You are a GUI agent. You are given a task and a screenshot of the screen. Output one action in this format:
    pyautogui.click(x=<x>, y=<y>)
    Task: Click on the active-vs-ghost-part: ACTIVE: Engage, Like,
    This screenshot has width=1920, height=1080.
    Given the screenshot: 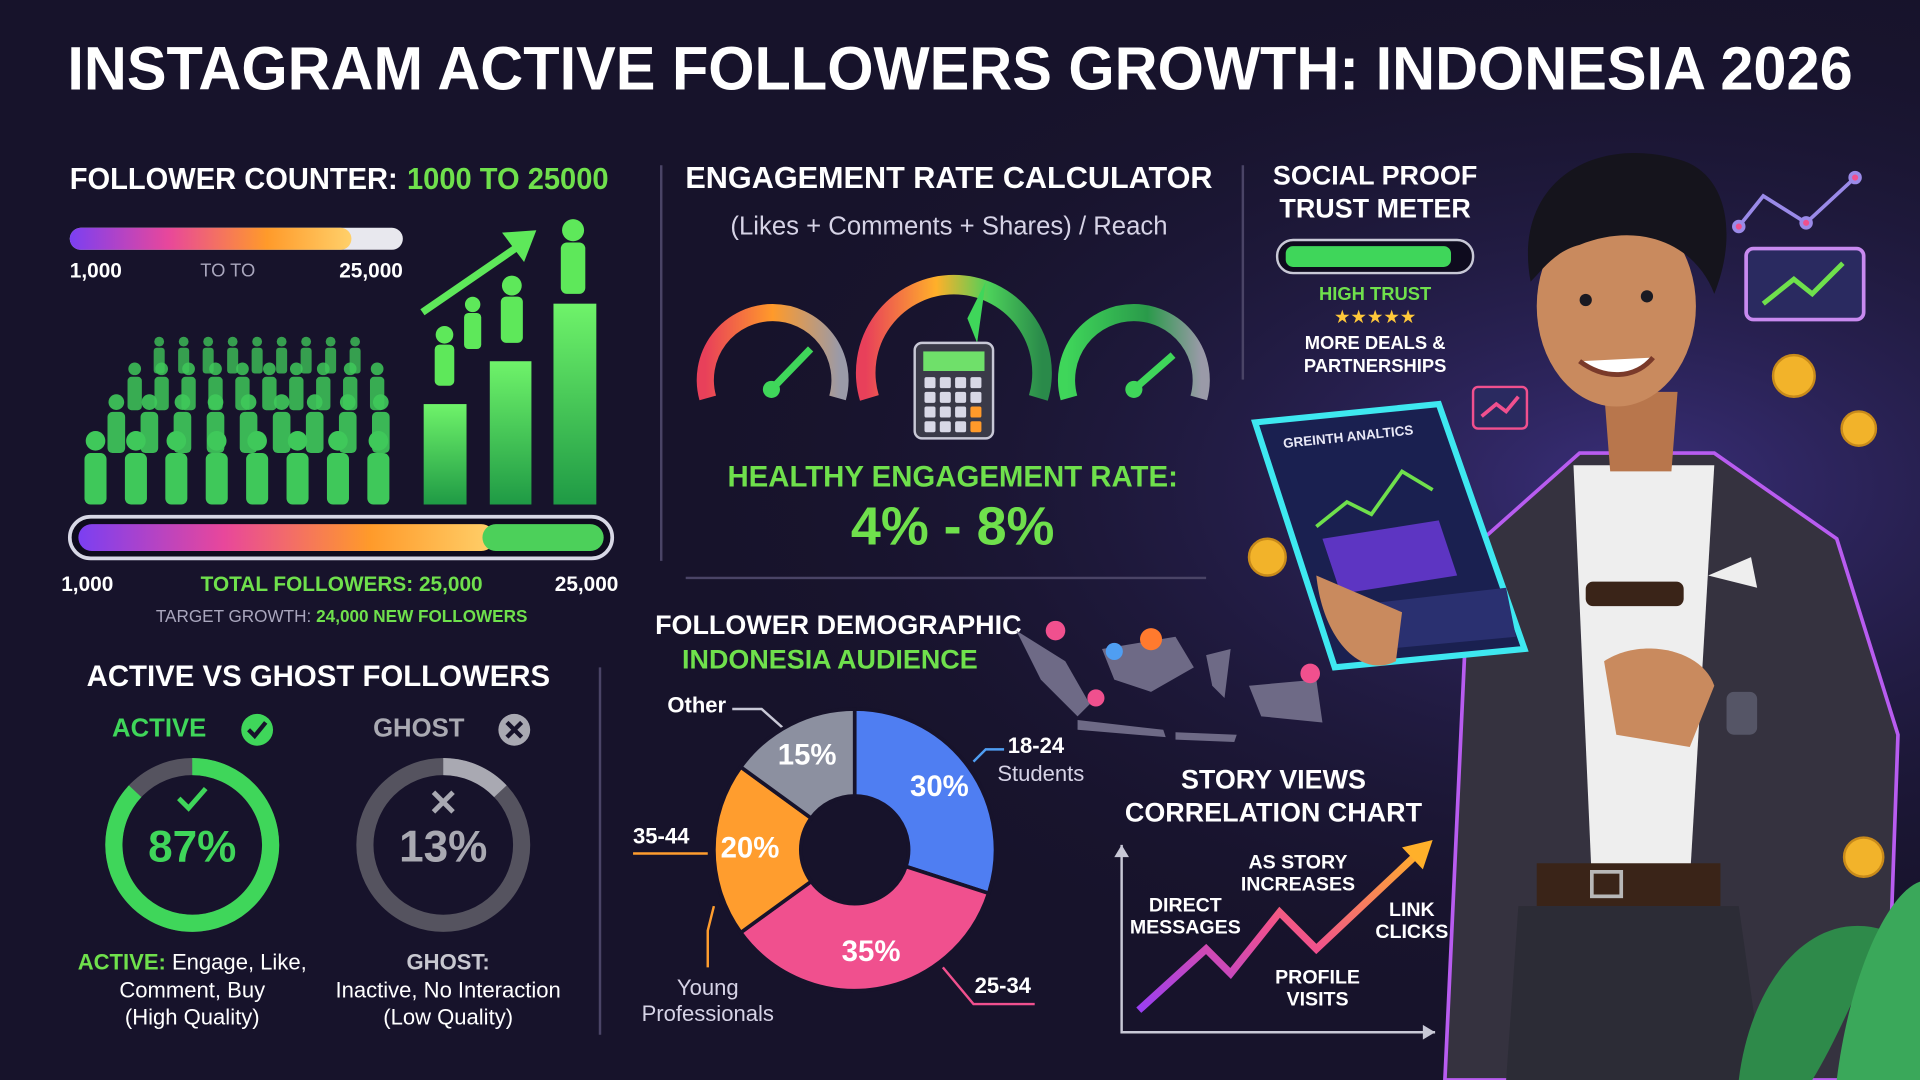 What is the action you would take?
    pyautogui.click(x=192, y=962)
    